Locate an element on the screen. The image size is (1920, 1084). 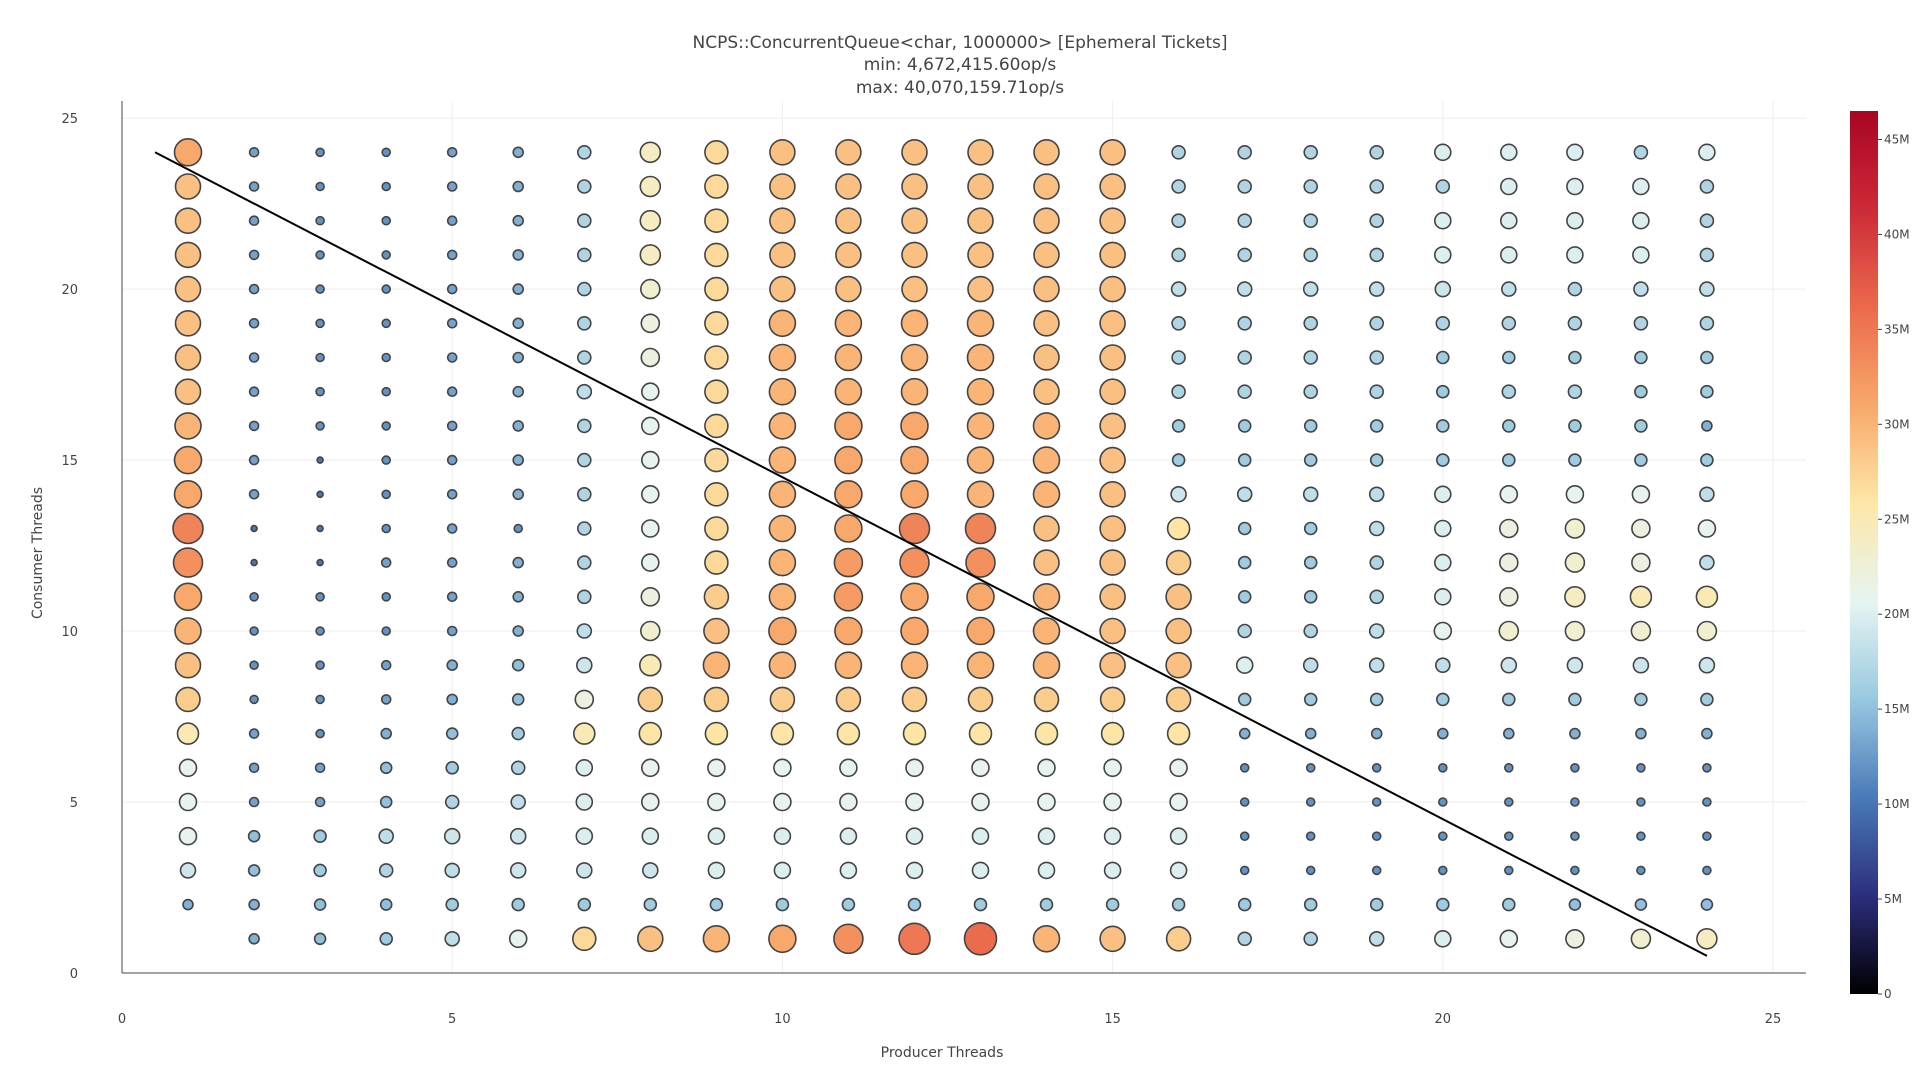
y-tick-label: 0 is located at coordinates (74, 974).